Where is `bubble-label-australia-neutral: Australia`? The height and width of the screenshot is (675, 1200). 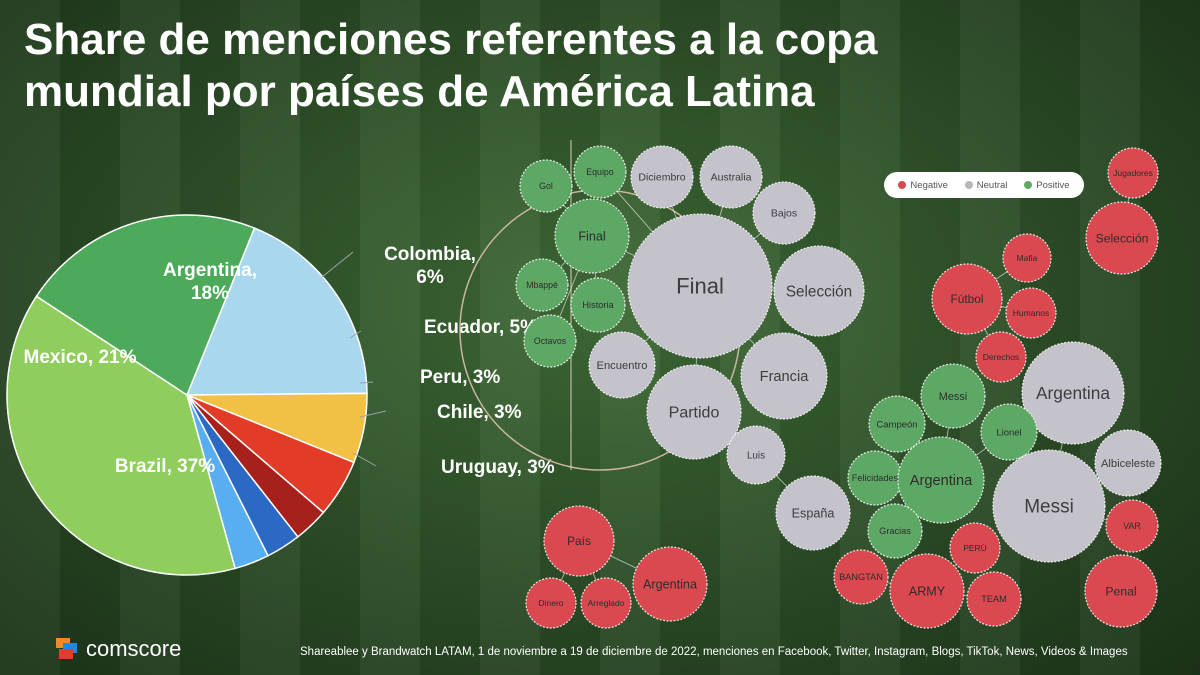 bubble-label-australia-neutral: Australia is located at coordinates (731, 178).